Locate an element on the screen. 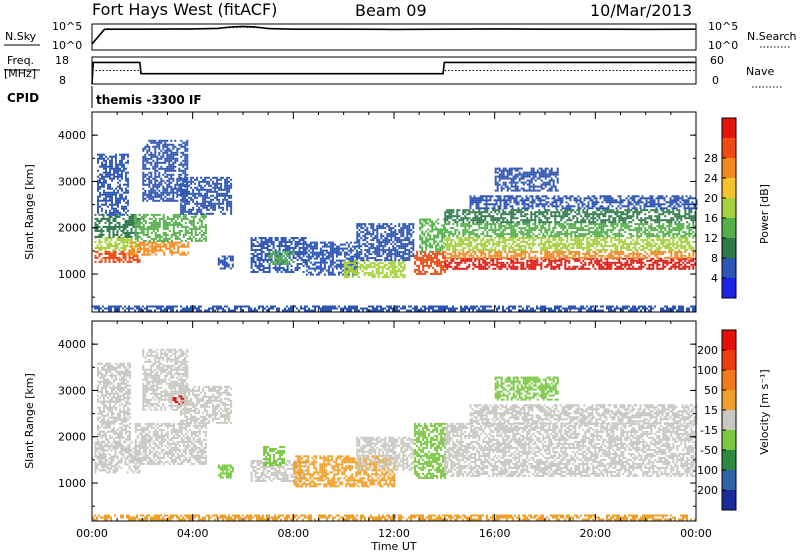 This screenshot has height=554, width=800. power-colorbar-tick: 4 is located at coordinates (714, 278).